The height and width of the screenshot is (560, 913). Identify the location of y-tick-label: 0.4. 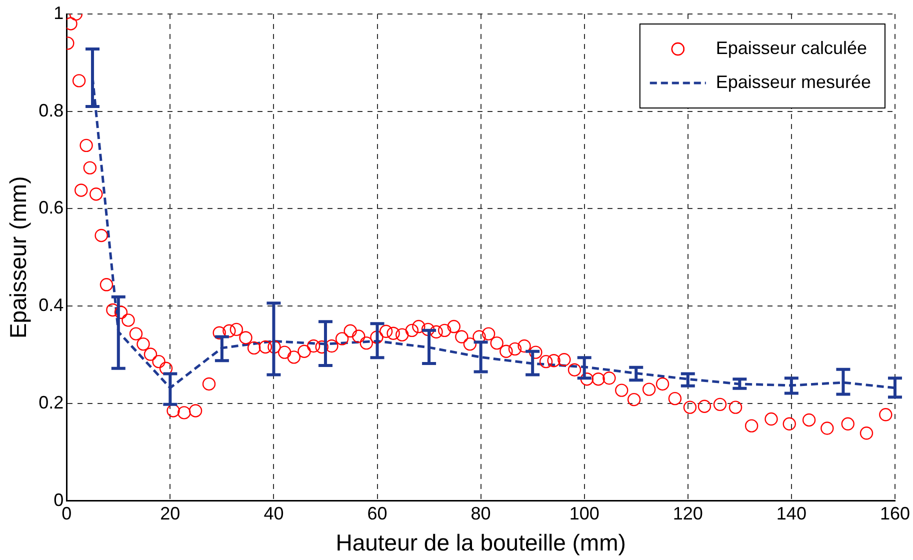
(51, 305).